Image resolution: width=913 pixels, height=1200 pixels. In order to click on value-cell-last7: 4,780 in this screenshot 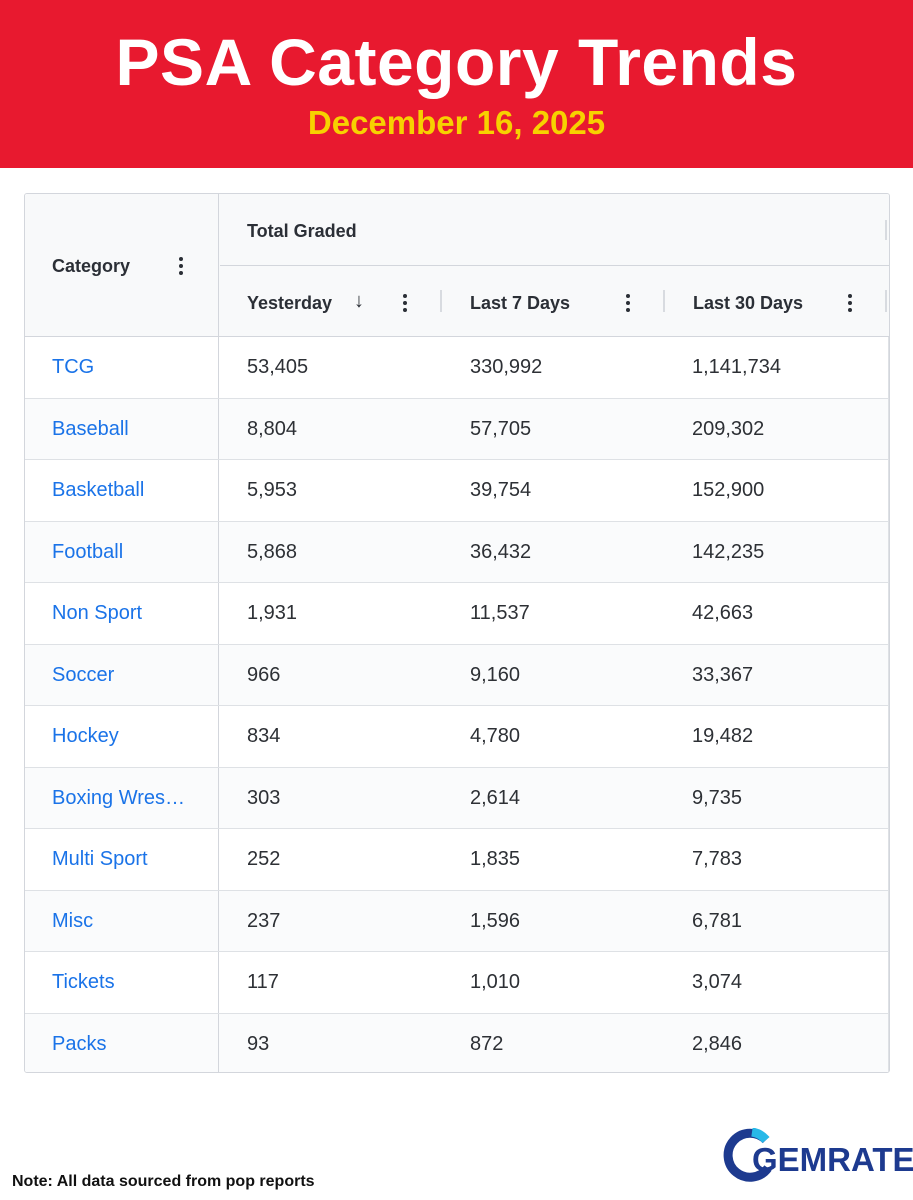, I will do `click(495, 736)`.